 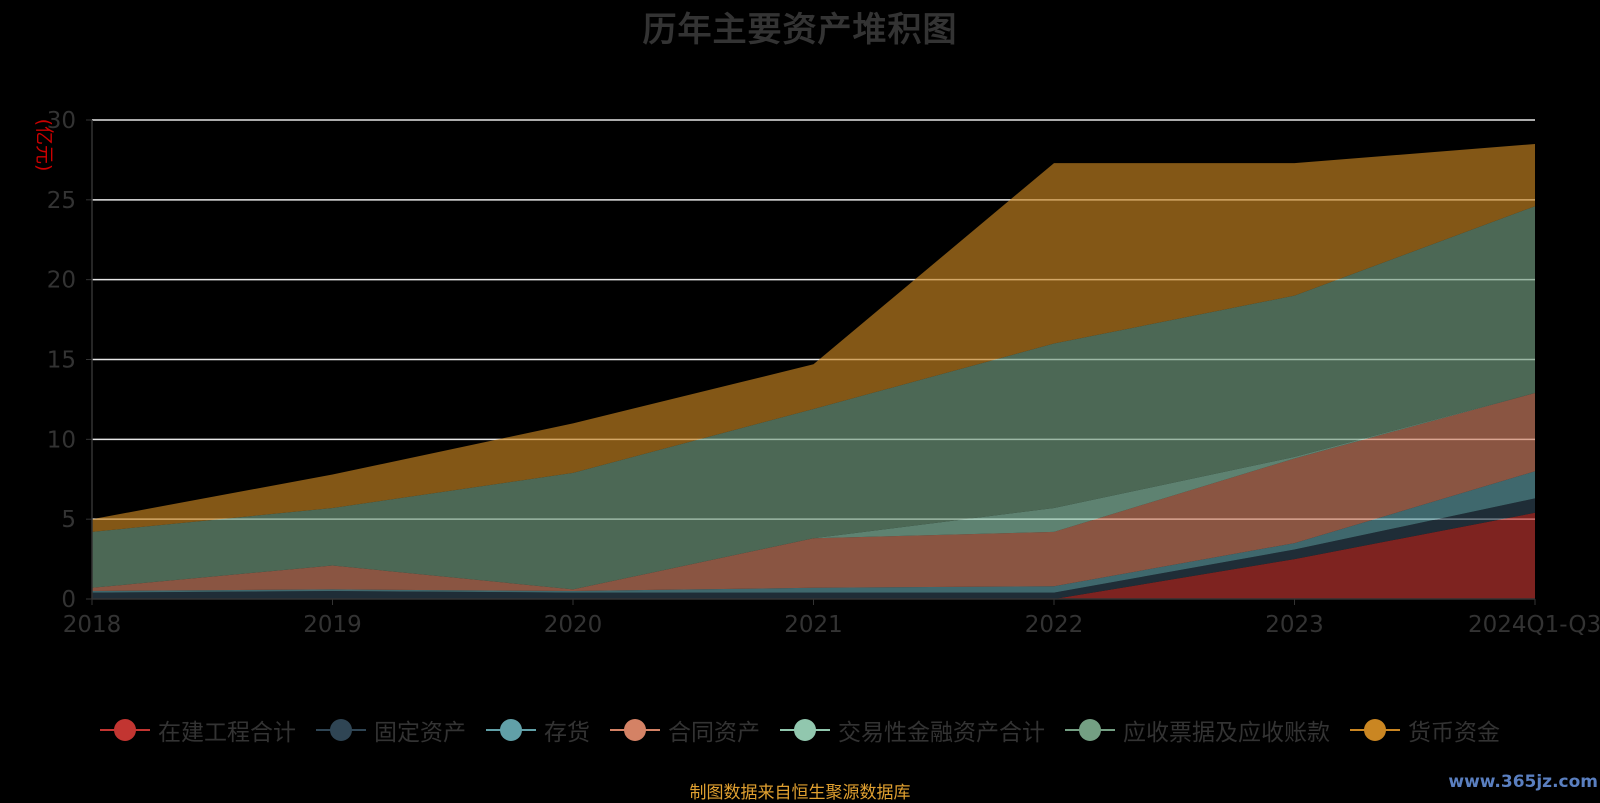 What do you see at coordinates (61, 440) in the screenshot?
I see `y-tick-label: 10` at bounding box center [61, 440].